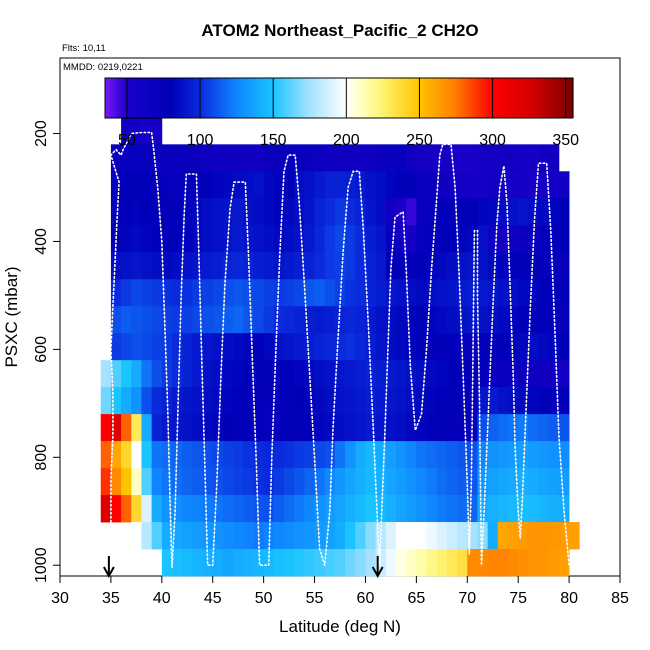 Image resolution: width=650 pixels, height=650 pixels. What do you see at coordinates (11, 316) in the screenshot?
I see `y-axis-label: PSXC (mbar)` at bounding box center [11, 316].